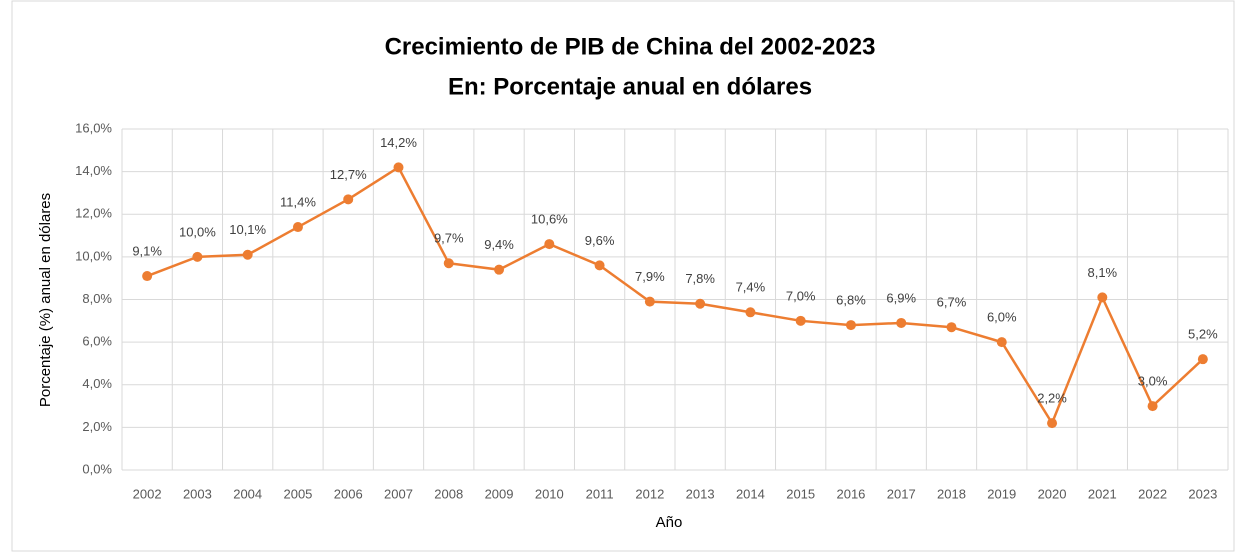 Image resolution: width=1238 pixels, height=554 pixels. Describe the element at coordinates (97, 468) in the screenshot. I see `y-tick-label: 0,0%` at that location.